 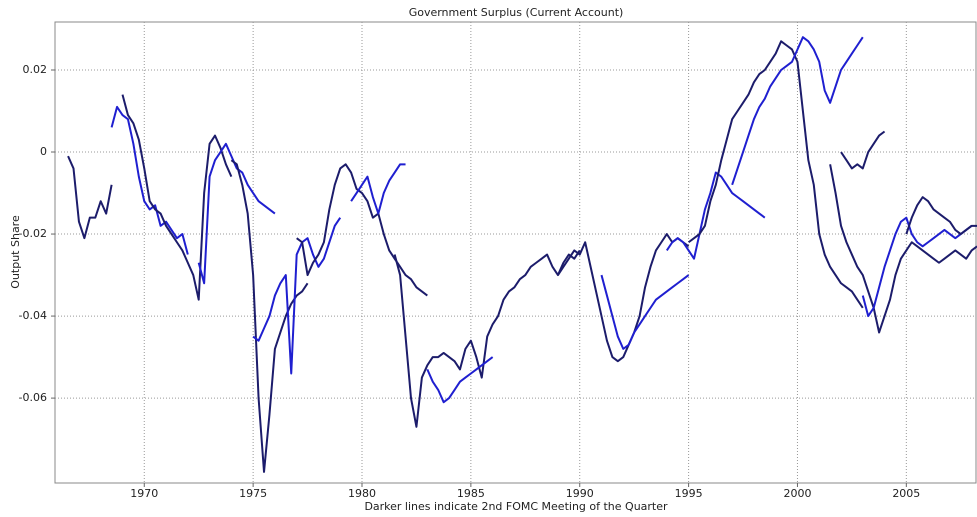 I want to click on x-tick-label: 1970, so click(x=144, y=493).